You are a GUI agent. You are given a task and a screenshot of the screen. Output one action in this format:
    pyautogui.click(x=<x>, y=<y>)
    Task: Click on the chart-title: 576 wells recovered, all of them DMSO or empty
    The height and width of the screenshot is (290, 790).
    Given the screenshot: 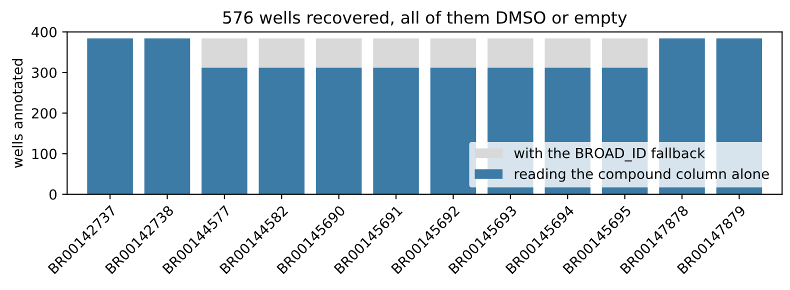 What is the action you would take?
    pyautogui.click(x=425, y=19)
    